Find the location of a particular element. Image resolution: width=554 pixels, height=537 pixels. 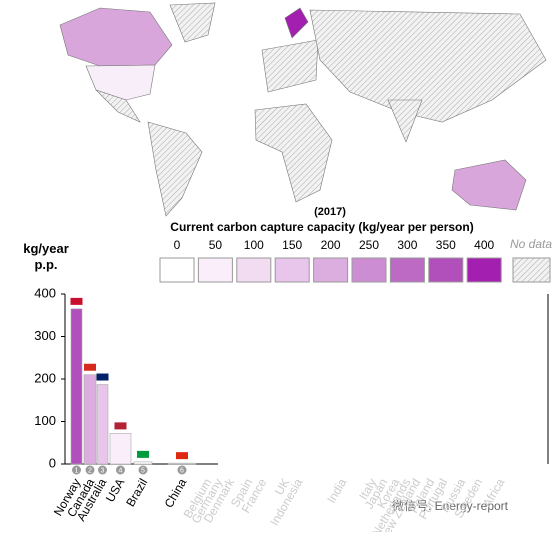

rank-label: 2 is located at coordinates (90, 470).